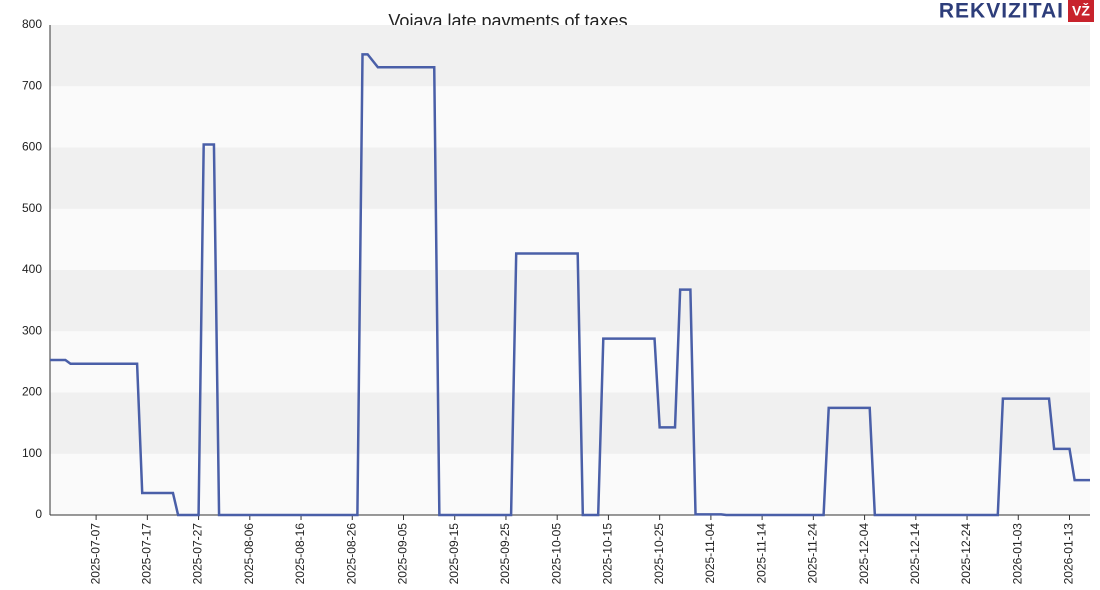 This screenshot has width=1100, height=590. I want to click on x-tick-label: 2025-07-27, so click(198, 554).